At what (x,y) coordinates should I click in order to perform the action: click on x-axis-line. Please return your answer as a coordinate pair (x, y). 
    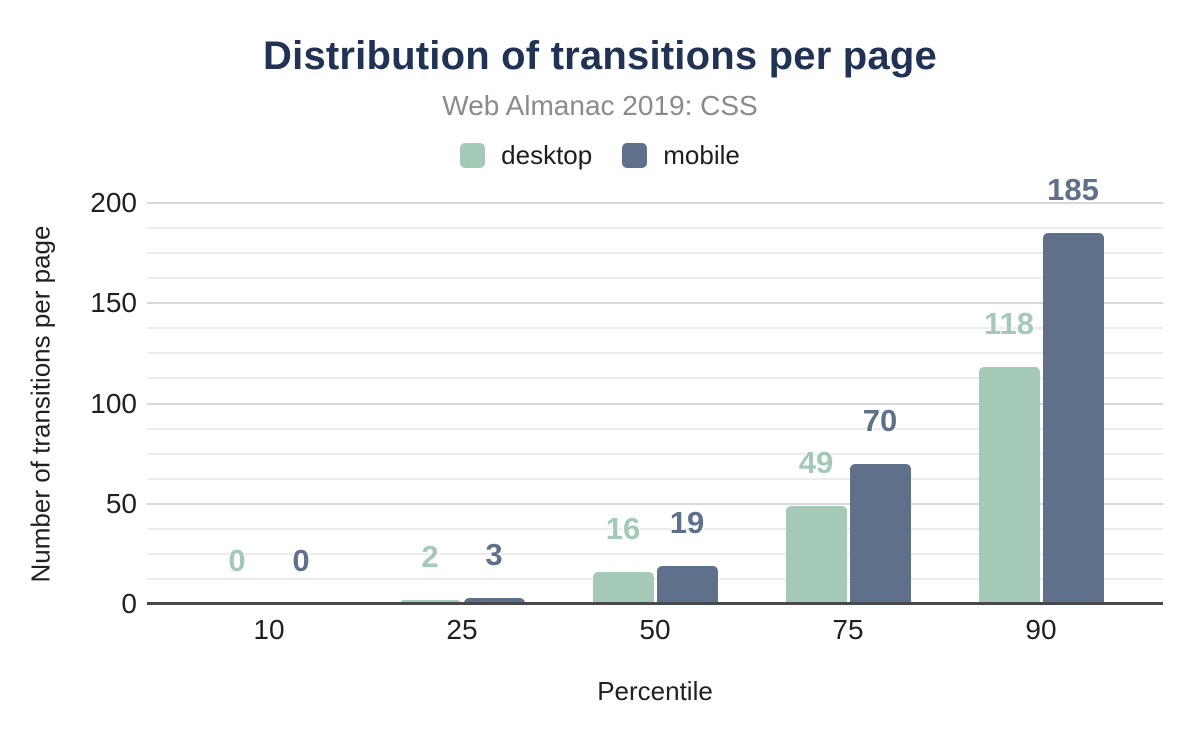
    Looking at the image, I should click on (655, 603).